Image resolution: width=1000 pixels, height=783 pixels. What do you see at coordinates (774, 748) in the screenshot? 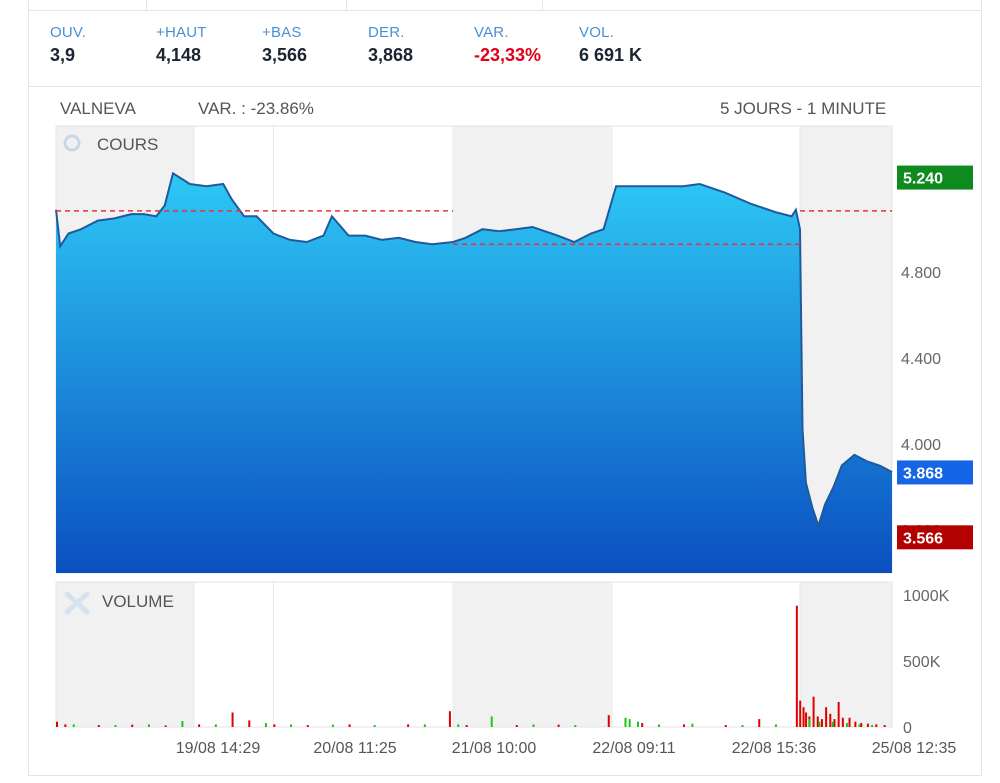
I see `time-tick-label: 22/08 15:36` at bounding box center [774, 748].